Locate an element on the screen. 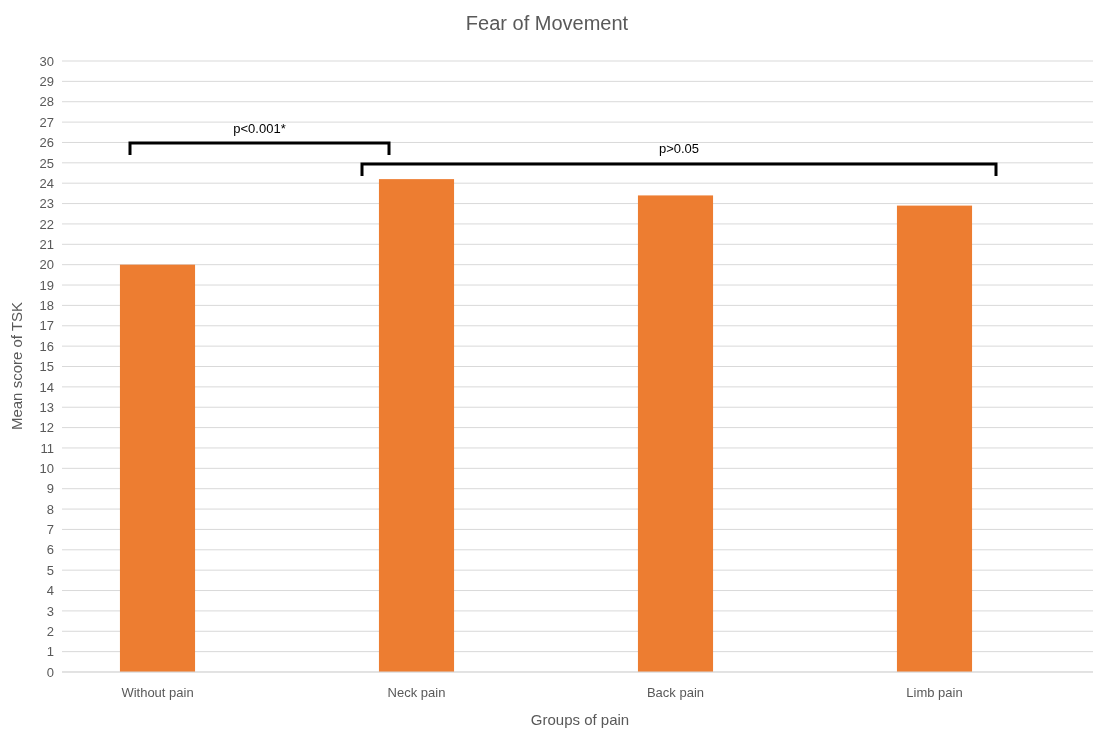 The image size is (1094, 734). y-tick-label: 13 is located at coordinates (46, 407).